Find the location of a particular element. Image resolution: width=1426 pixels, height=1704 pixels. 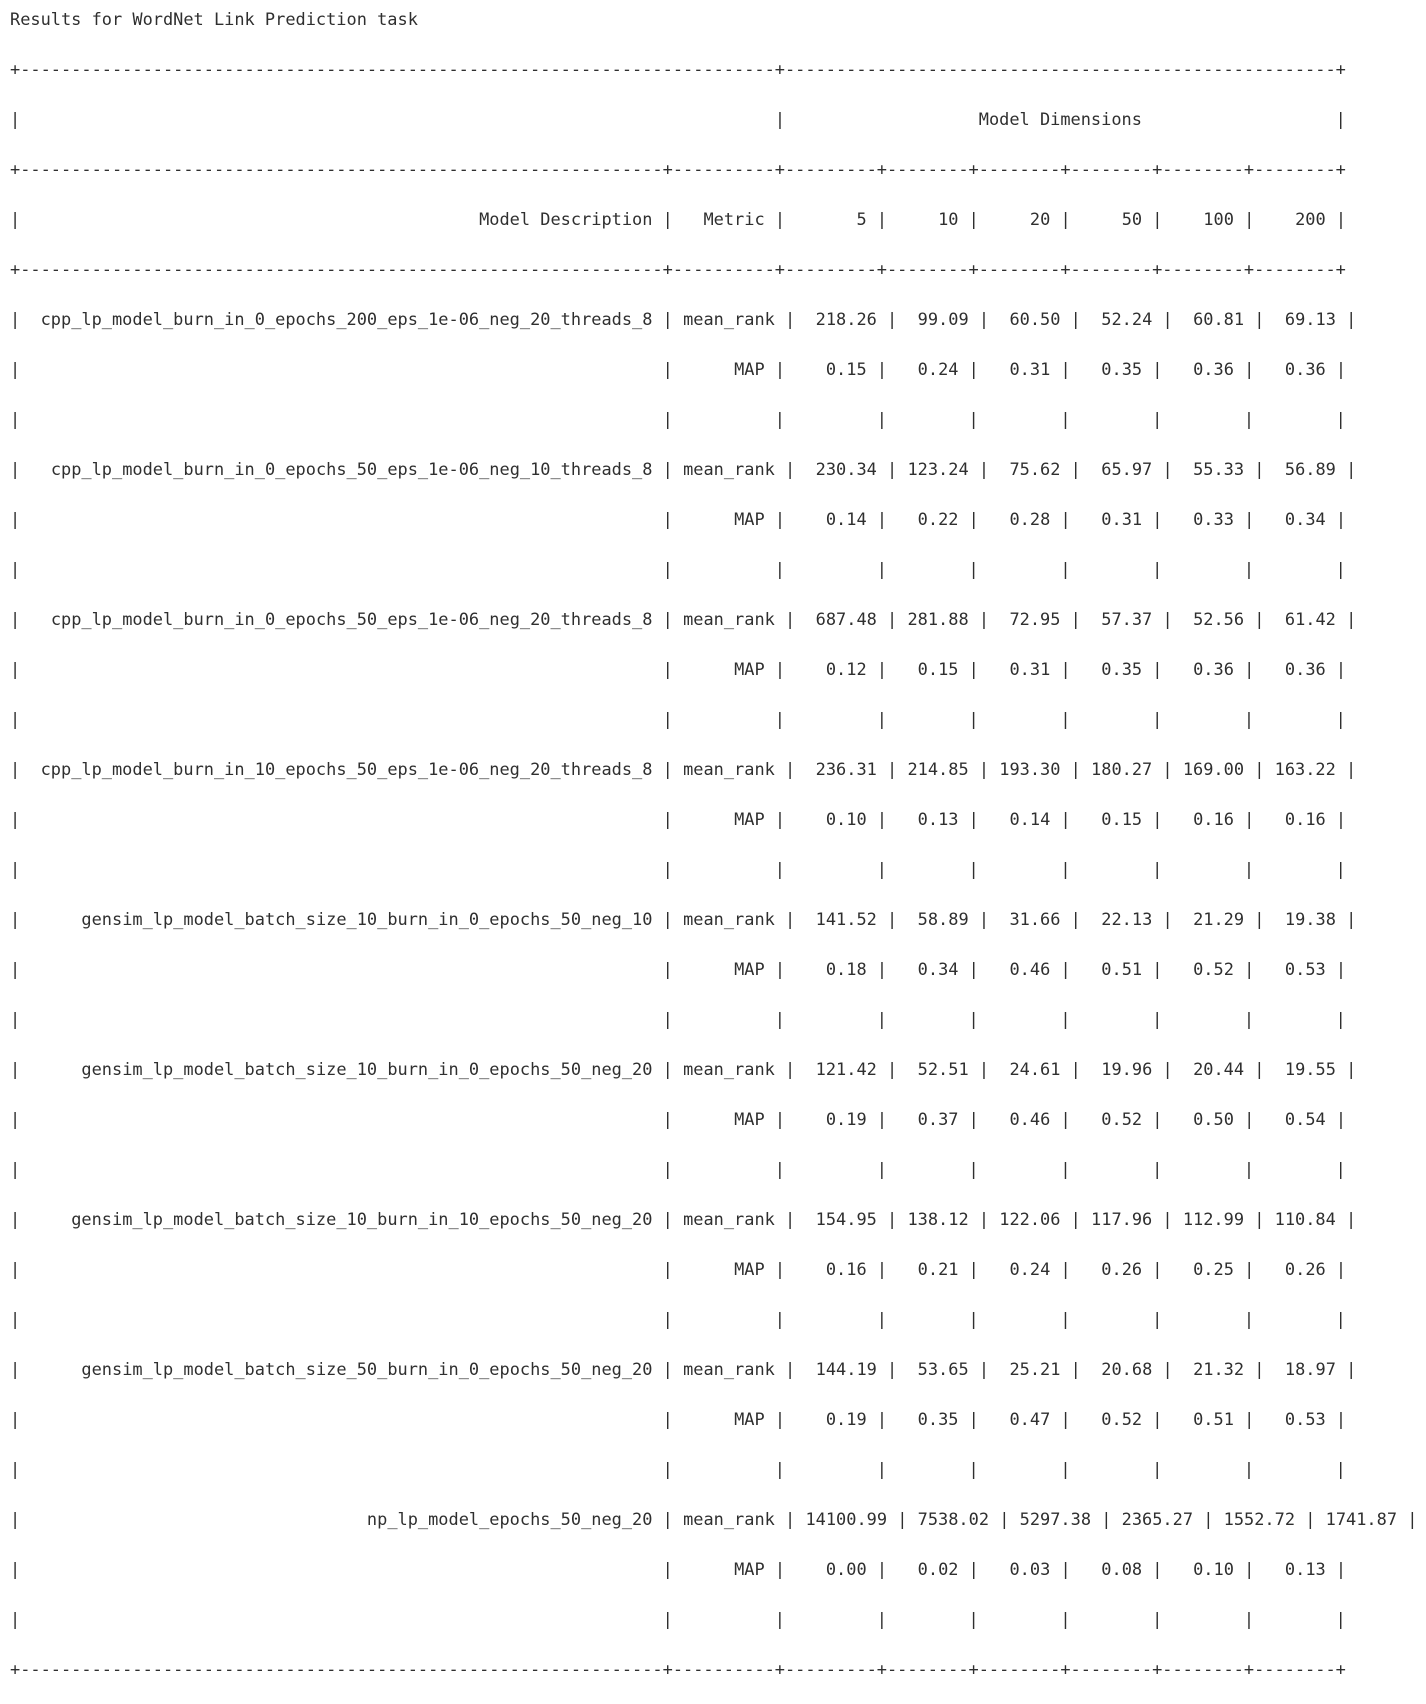

value-cell: 0.18 is located at coordinates (846, 969).